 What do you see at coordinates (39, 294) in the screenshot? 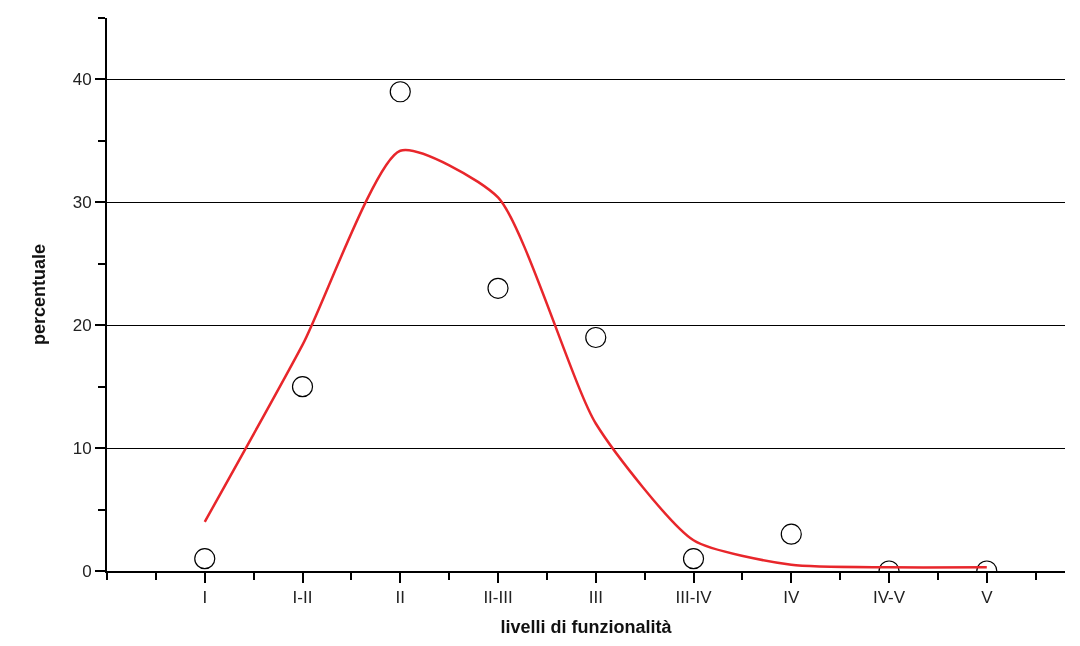
I see `y-axis-title: percentuale` at bounding box center [39, 294].